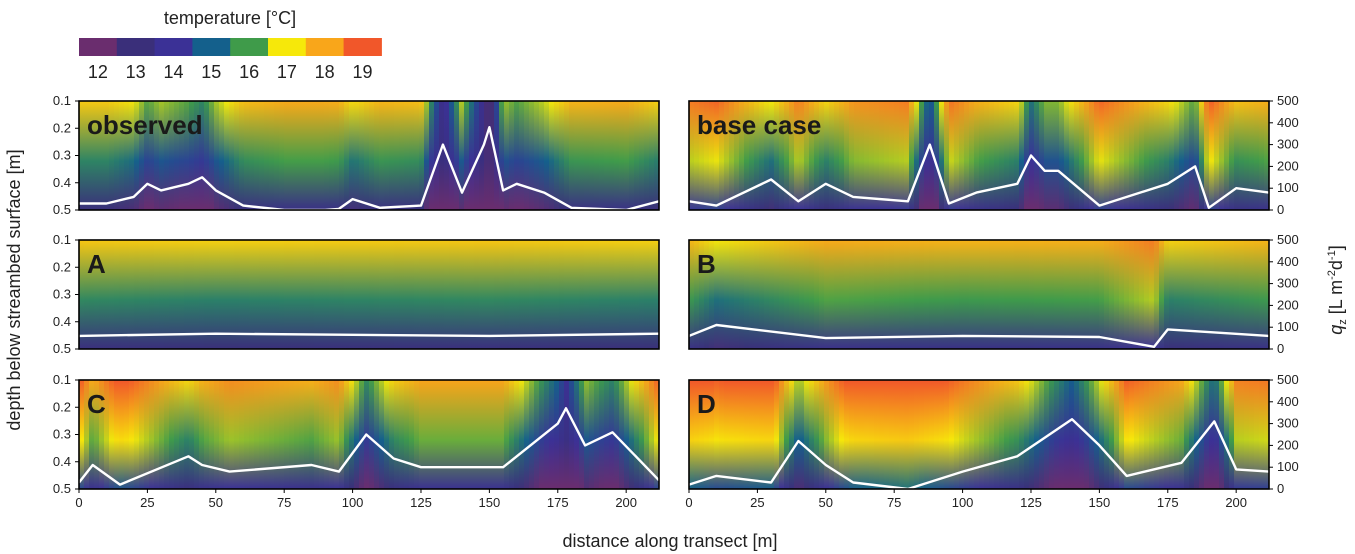 This screenshot has width=1355, height=554. Describe the element at coordinates (136, 72) in the screenshot. I see `colorbar-tick-label: 13` at that location.